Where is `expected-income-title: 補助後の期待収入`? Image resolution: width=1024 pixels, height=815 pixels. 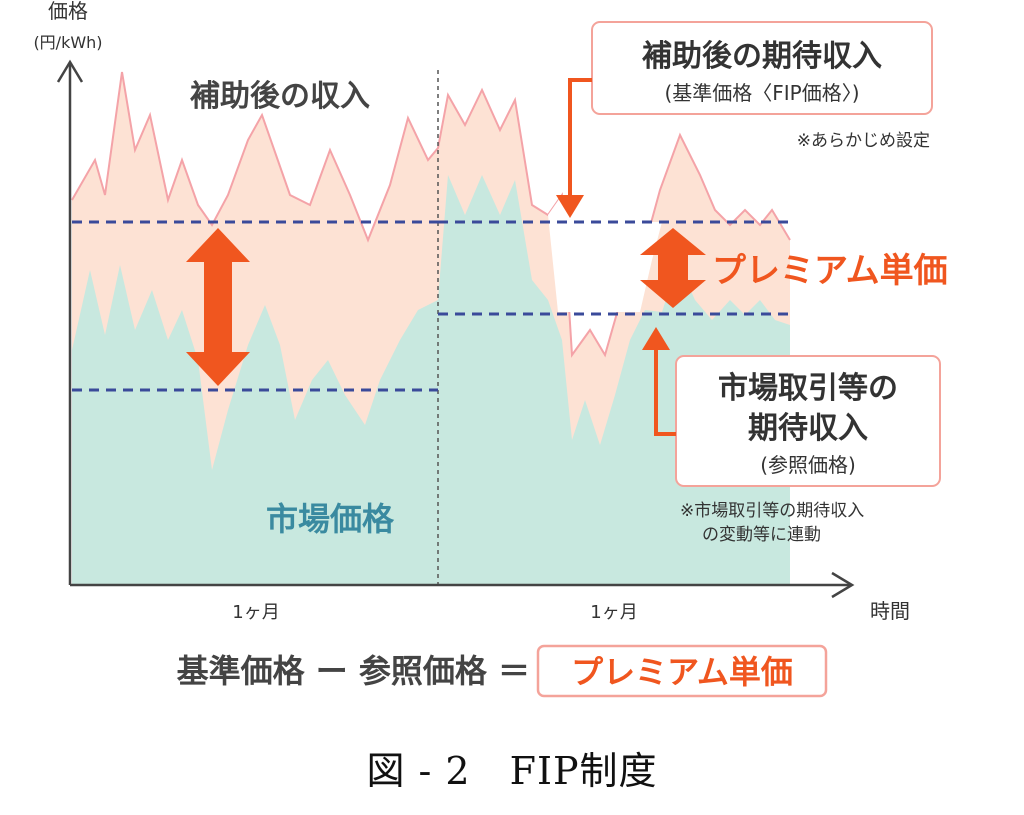
expected-income-title: 補助後の期待収入 is located at coordinates (761, 56).